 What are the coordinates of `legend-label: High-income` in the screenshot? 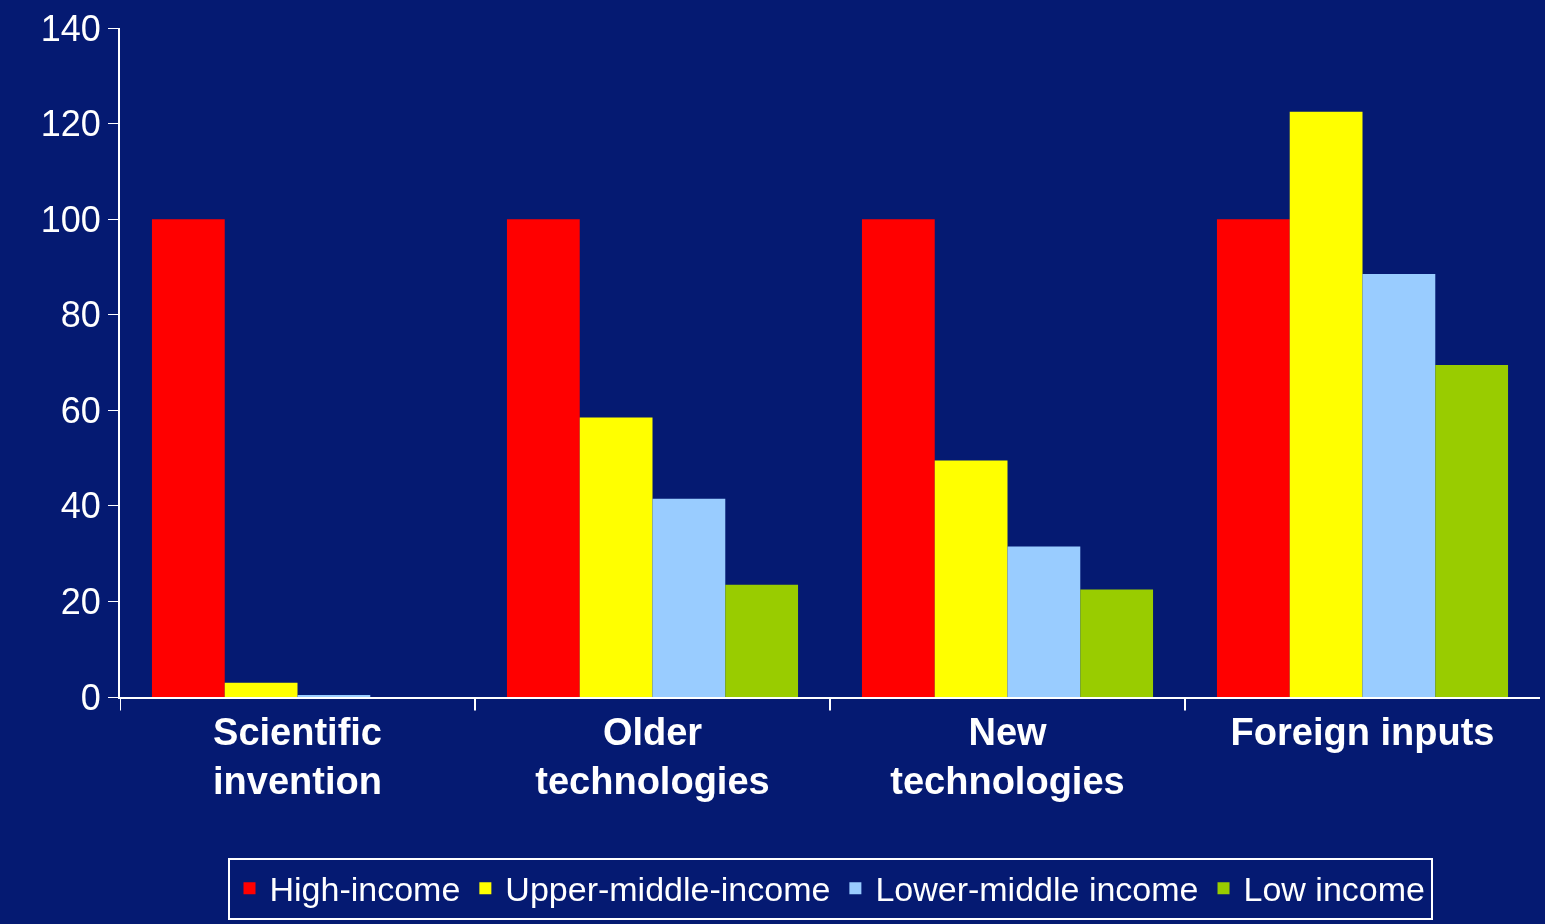 It's located at (365, 889).